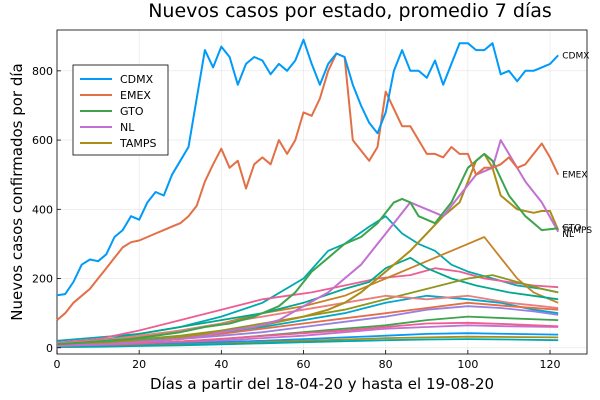  I want to click on x-tick-label: 60, so click(304, 364).